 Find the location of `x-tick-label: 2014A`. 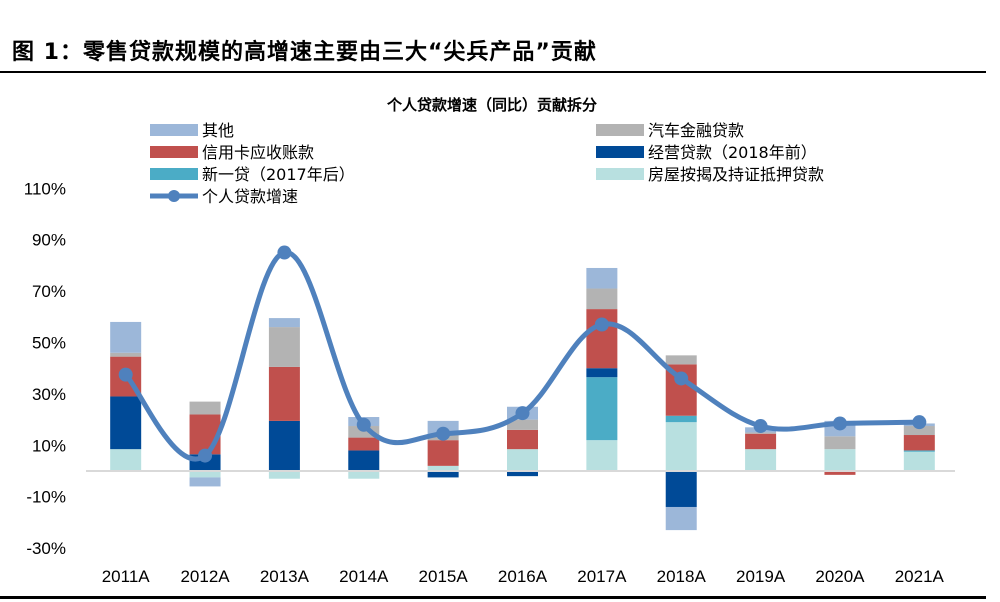

x-tick-label: 2014A is located at coordinates (364, 576).